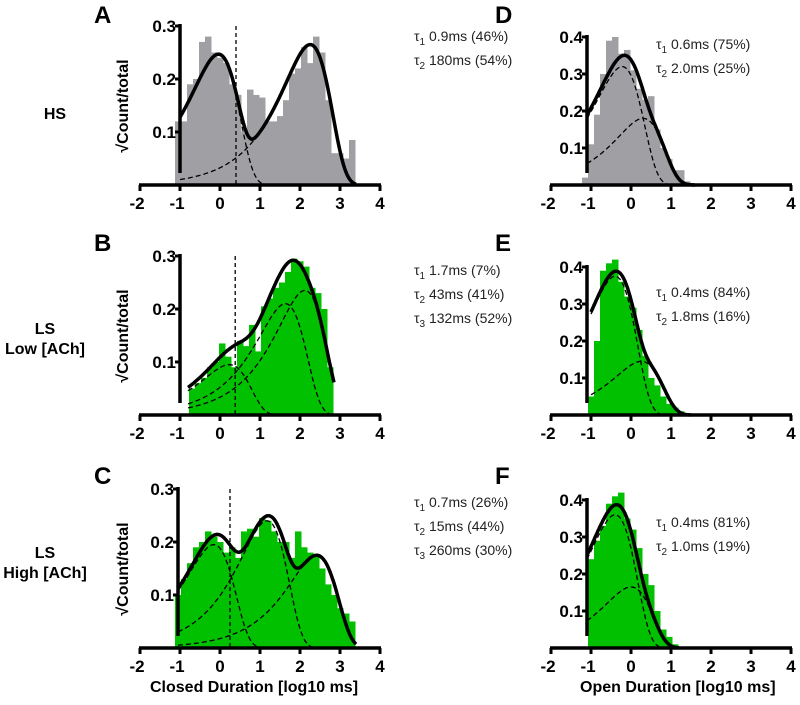  Describe the element at coordinates (732, 292) in the screenshot. I see `tau-percent: (84%)` at that location.